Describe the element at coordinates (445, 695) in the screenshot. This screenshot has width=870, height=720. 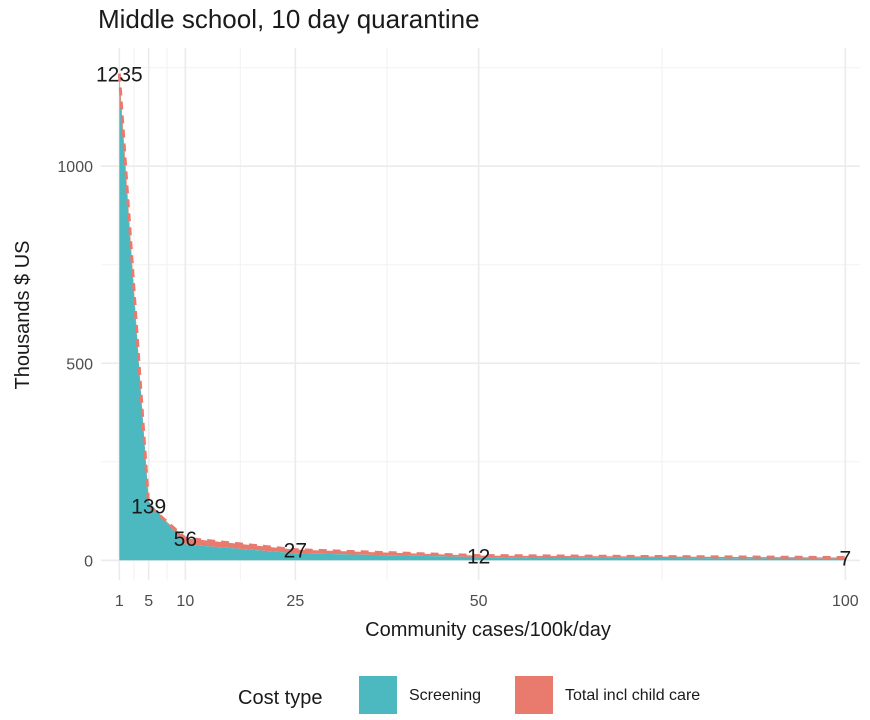
I see `legend-label-screening: Screening` at that location.